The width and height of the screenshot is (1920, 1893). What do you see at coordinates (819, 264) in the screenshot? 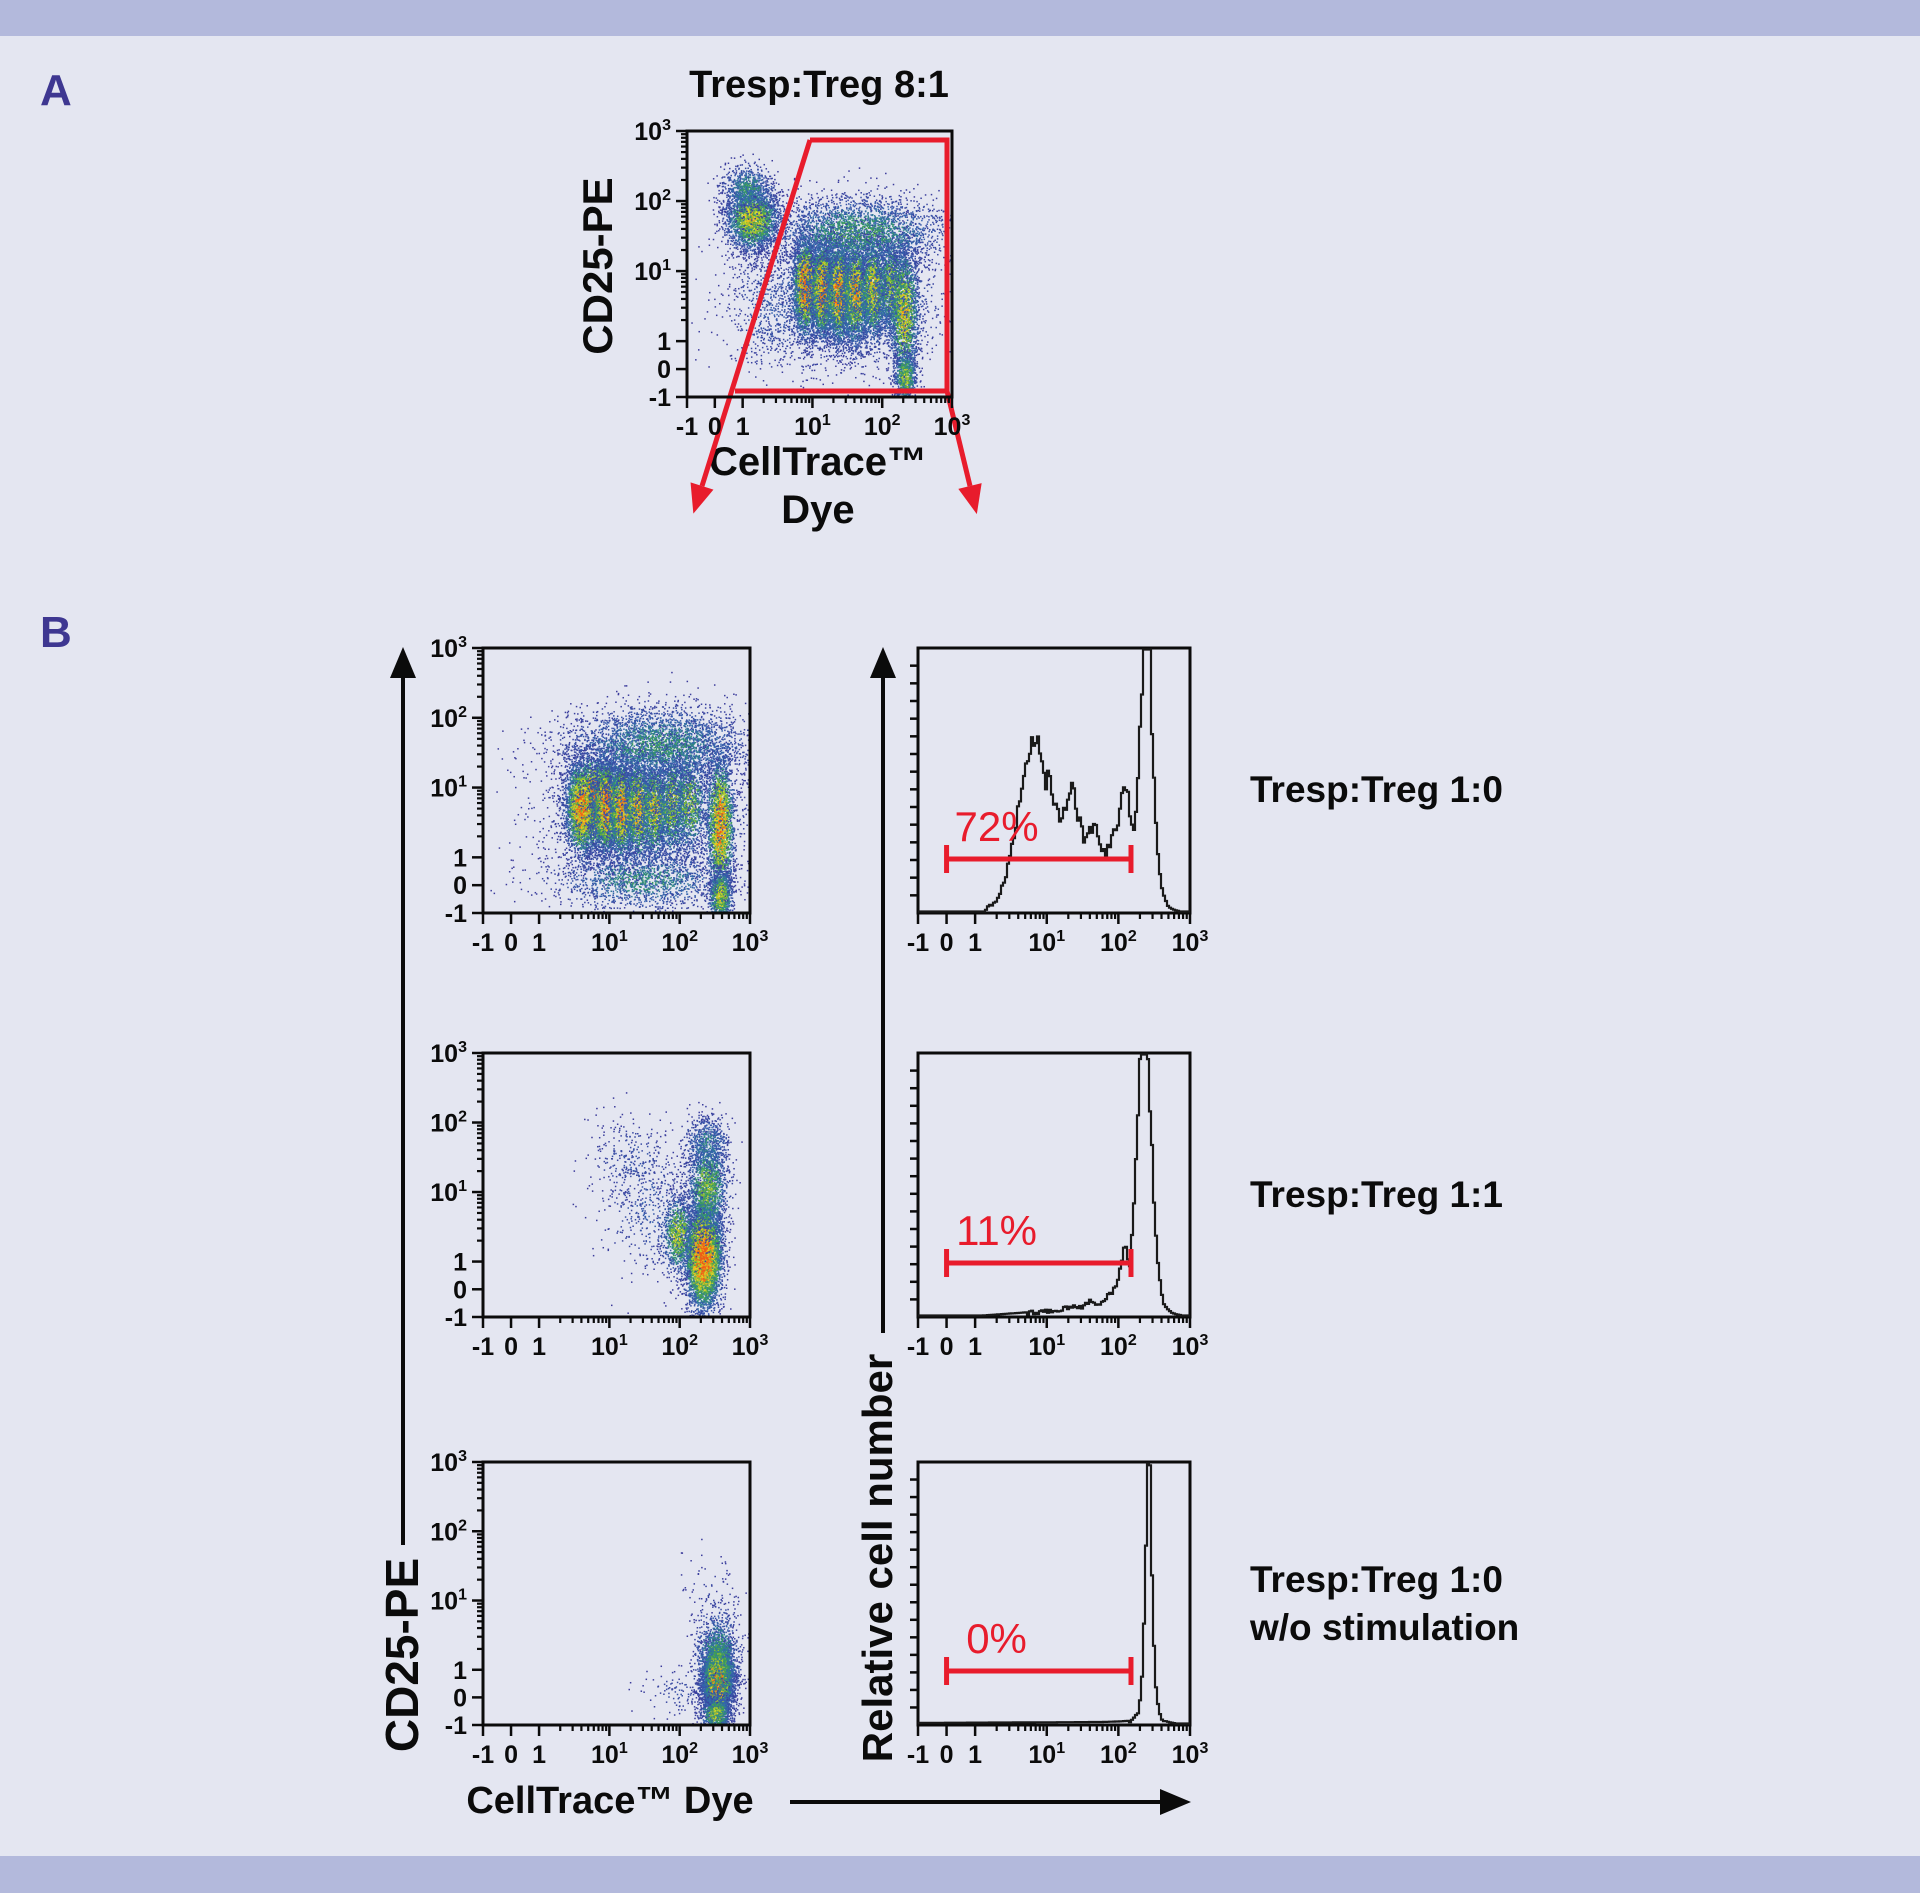
I see `panel-a-density-plot` at bounding box center [819, 264].